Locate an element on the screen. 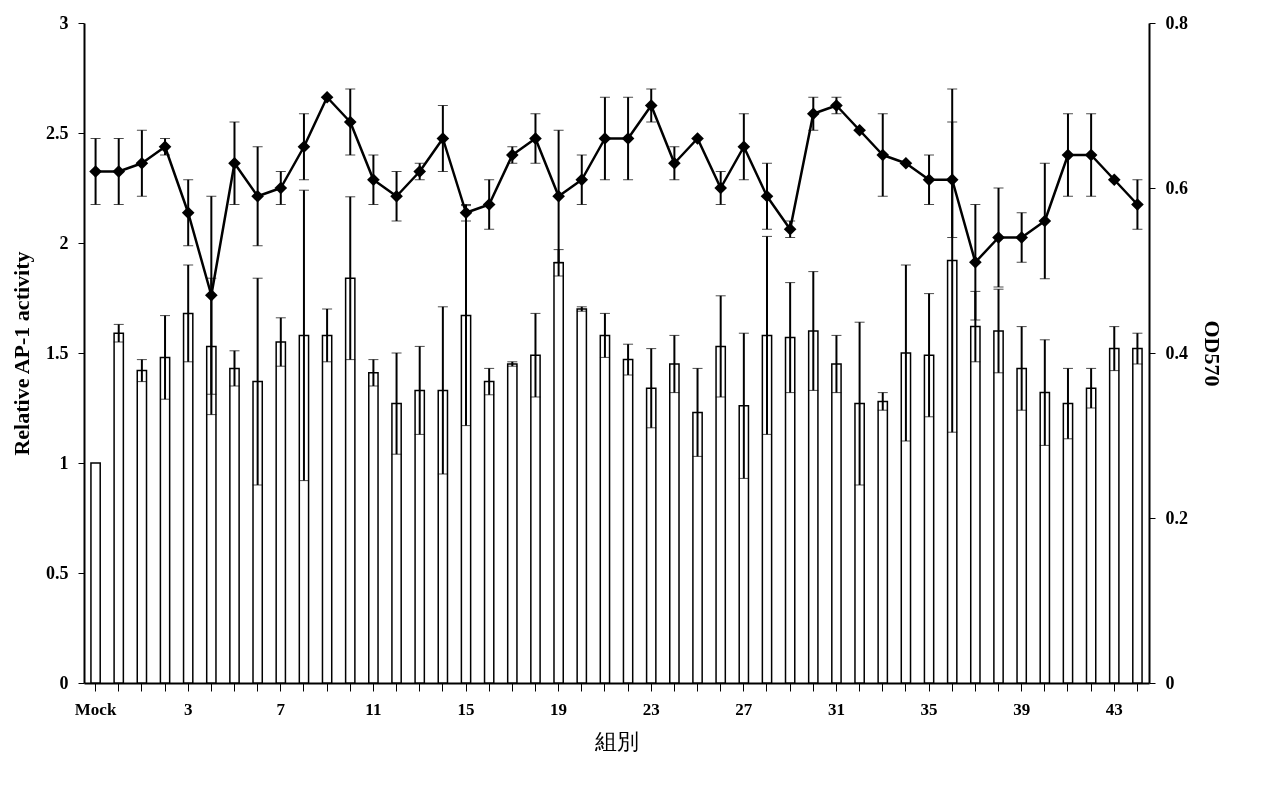 The height and width of the screenshot is (799, 1267). x-axis-title: 組別 is located at coordinates (616, 741).